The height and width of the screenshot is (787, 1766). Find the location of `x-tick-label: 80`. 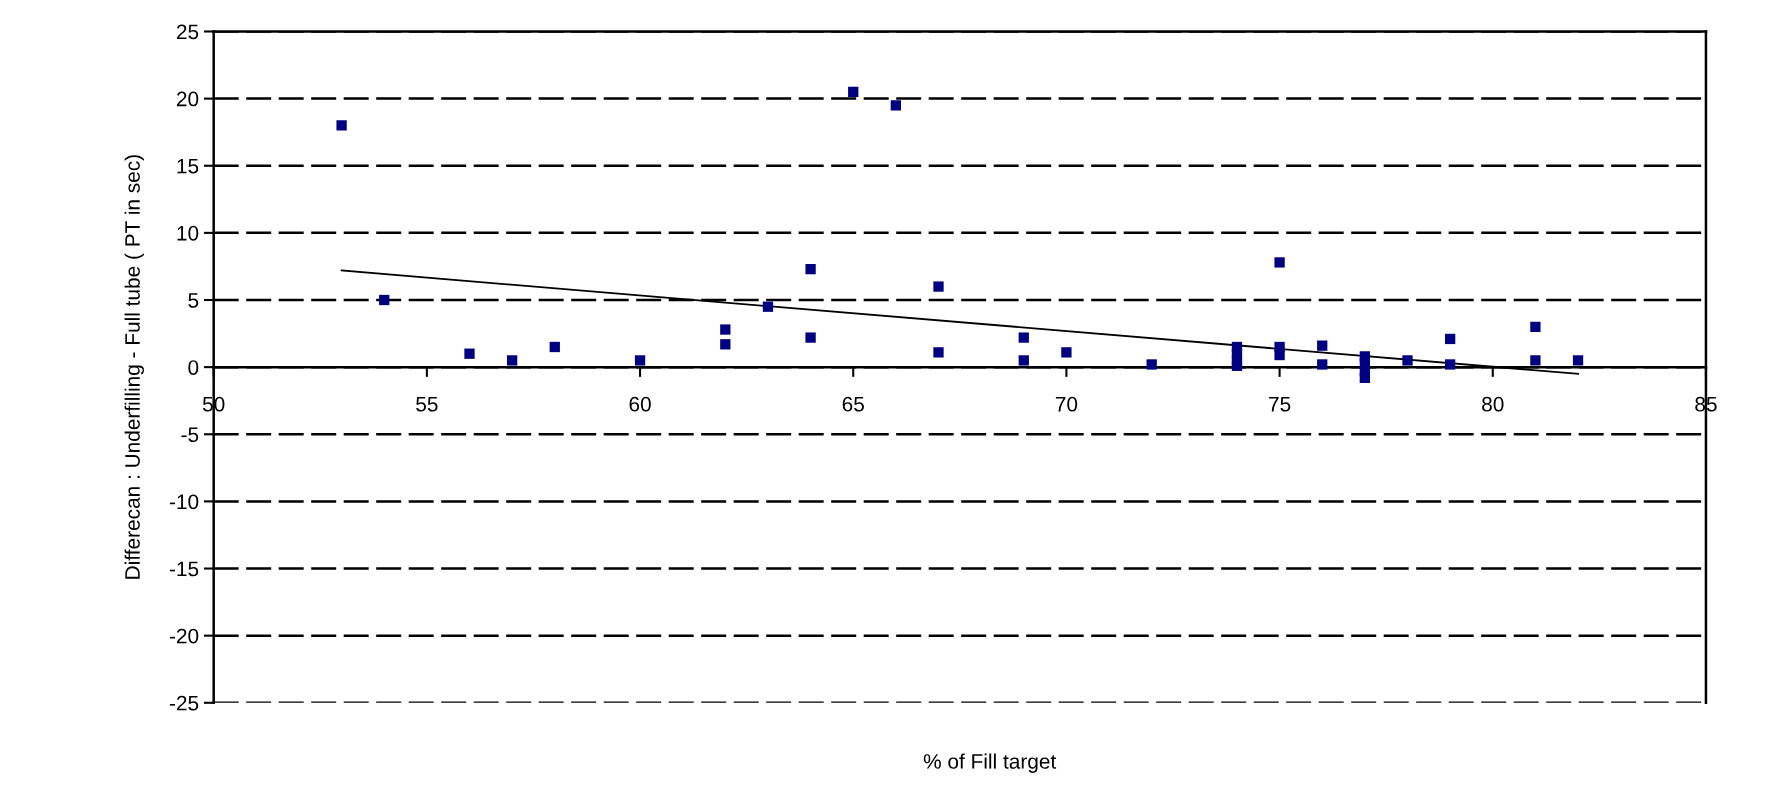

x-tick-label: 80 is located at coordinates (1493, 404).